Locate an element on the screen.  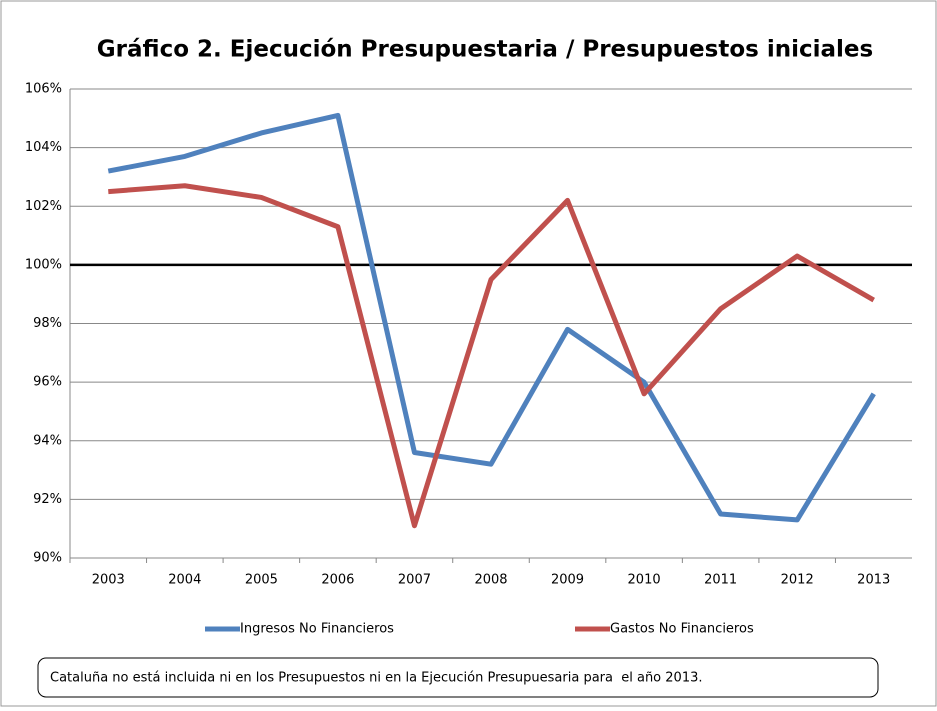
y-tick-label: 104% is located at coordinates (43, 147).